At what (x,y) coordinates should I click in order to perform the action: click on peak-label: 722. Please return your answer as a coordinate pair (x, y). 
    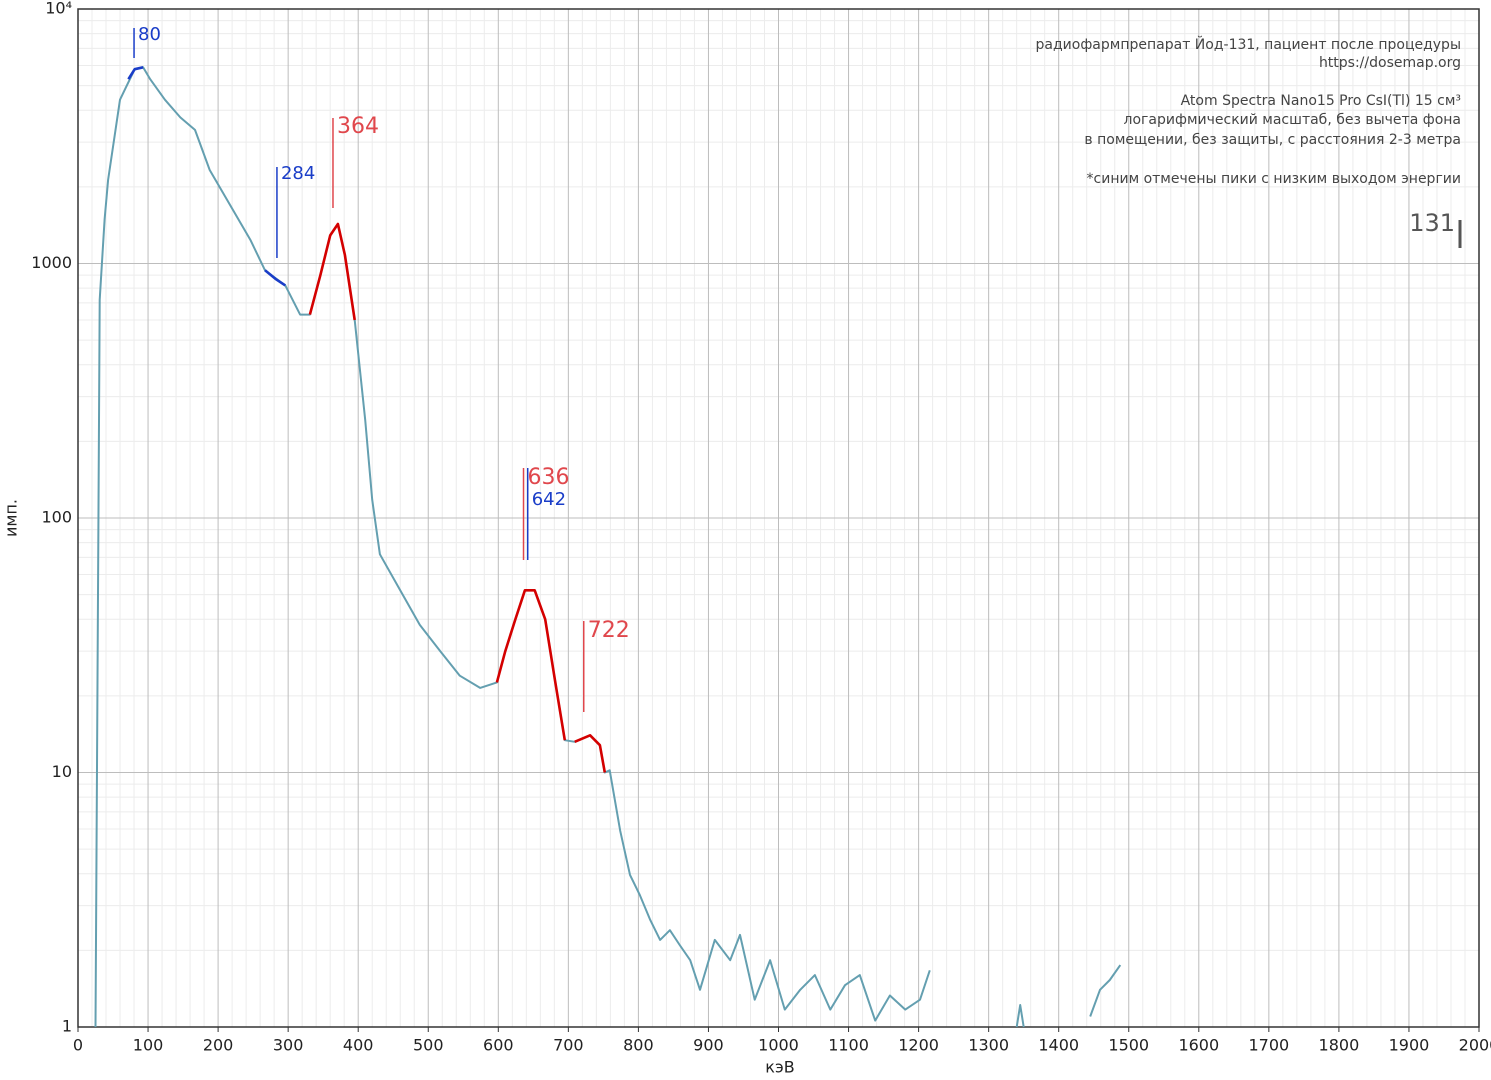
    Looking at the image, I should click on (609, 630).